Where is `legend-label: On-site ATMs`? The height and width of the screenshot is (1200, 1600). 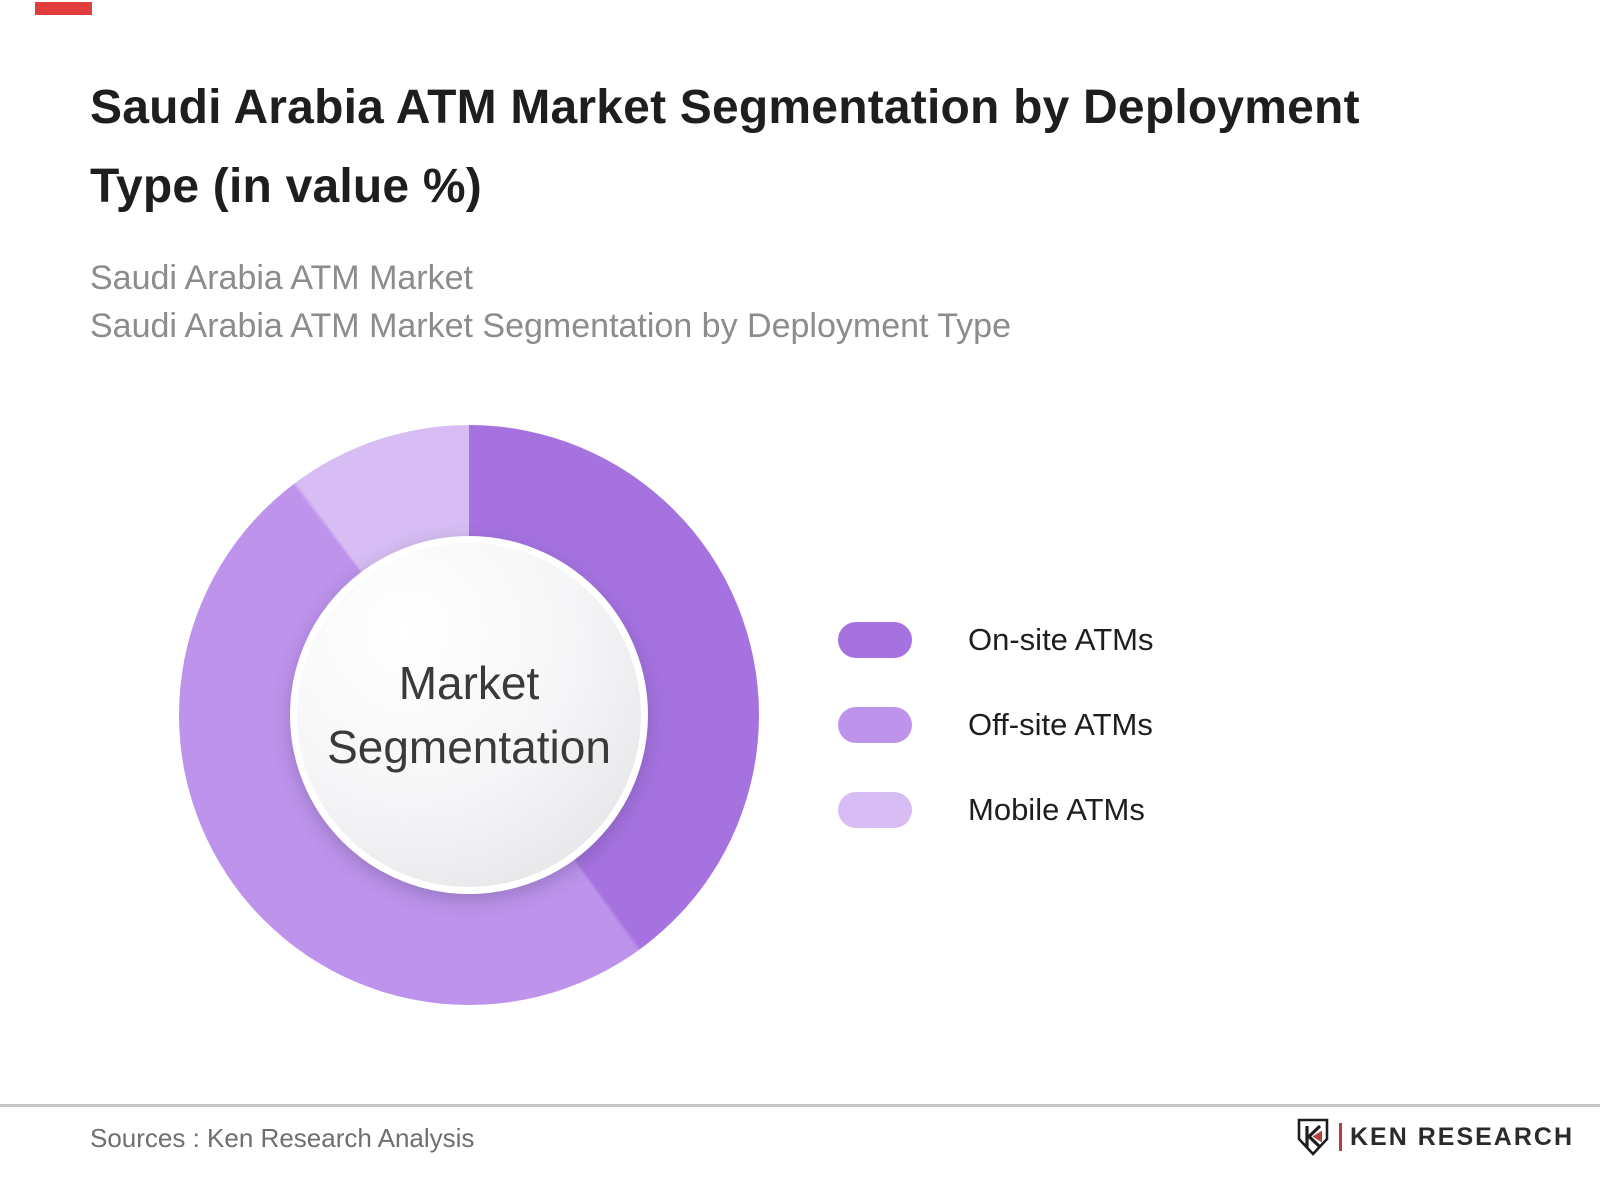
legend-label: On-site ATMs is located at coordinates (1061, 639).